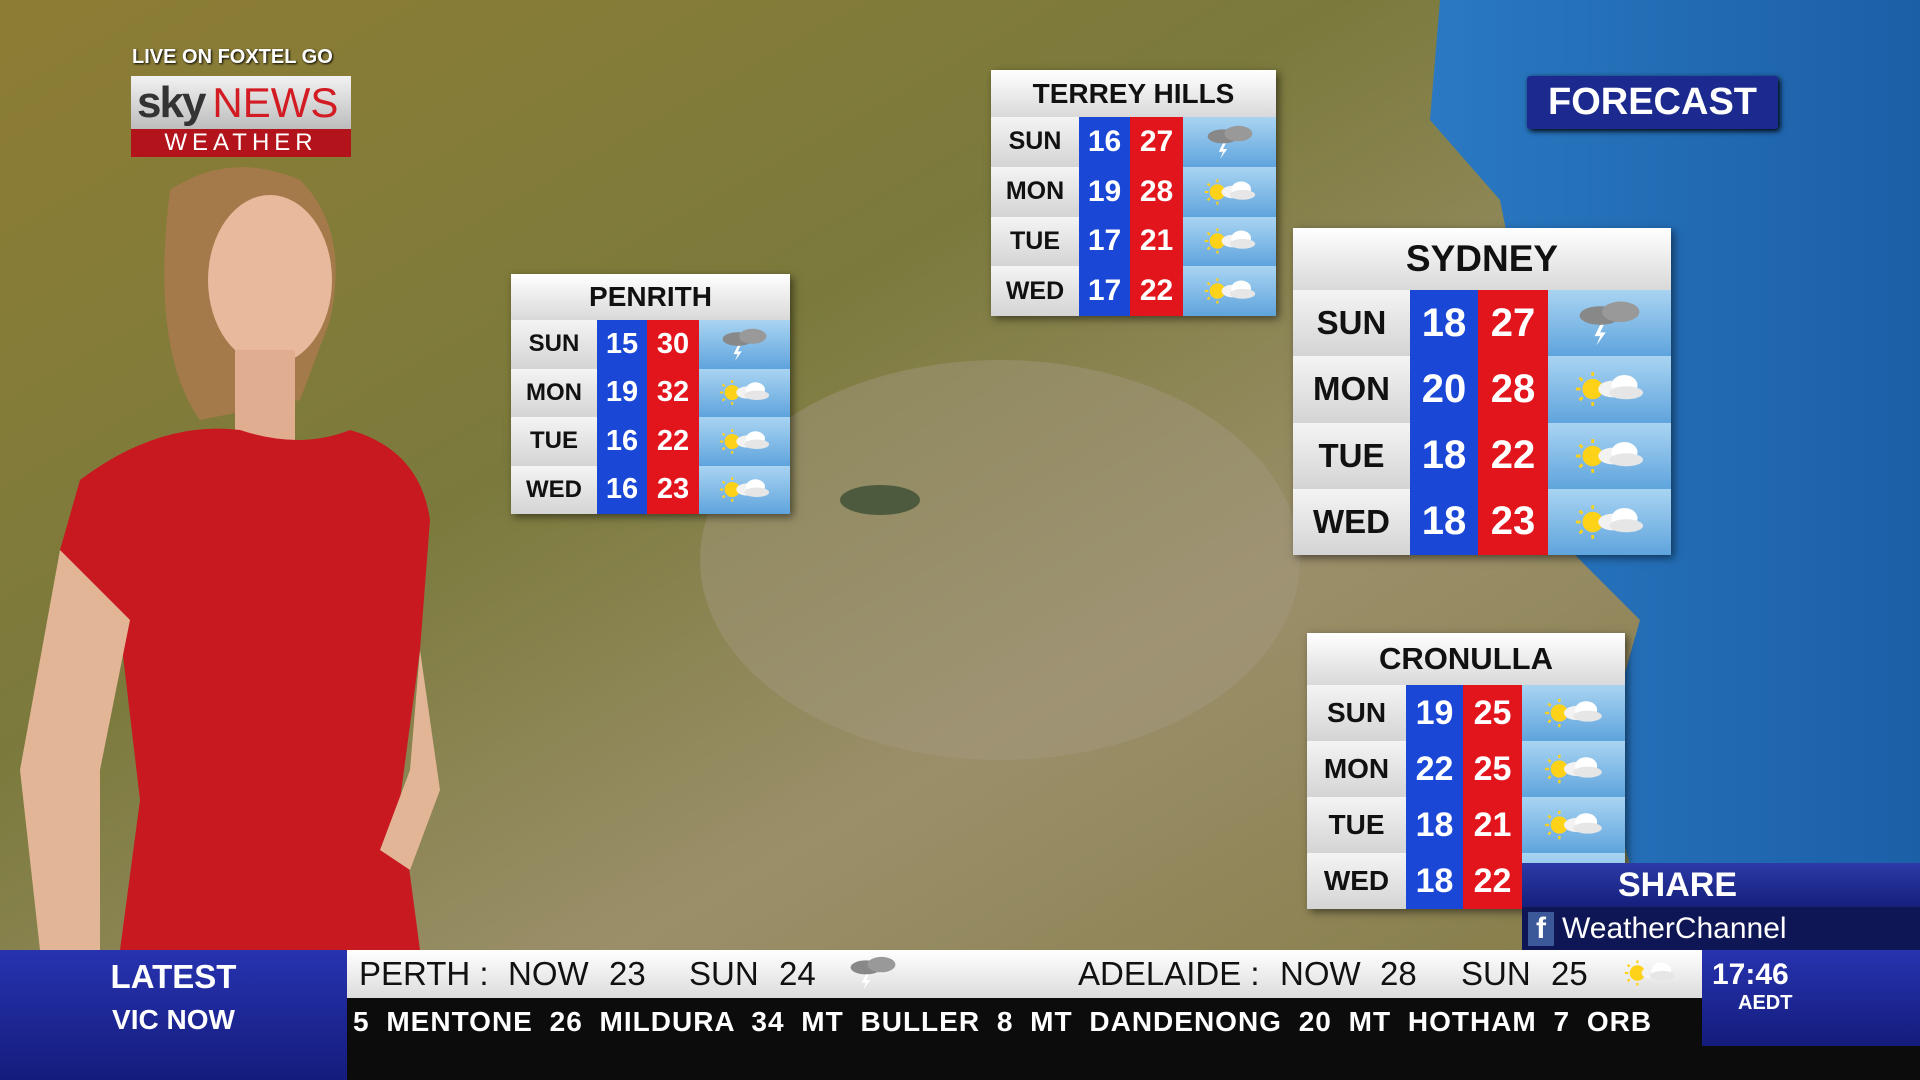 Image resolution: width=1920 pixels, height=1080 pixels. Describe the element at coordinates (622, 344) in the screenshot. I see `min-temp: 15` at that location.